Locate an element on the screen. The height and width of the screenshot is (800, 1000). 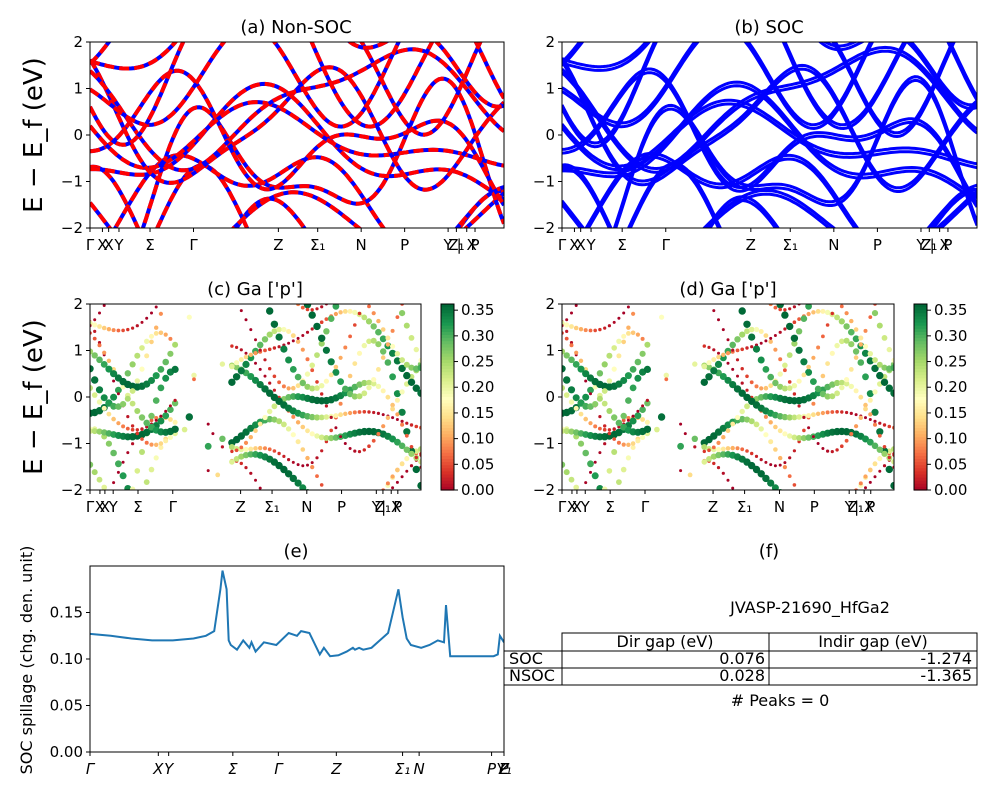
colorbar-tick-label: 0.25 is located at coordinates (477, 362).